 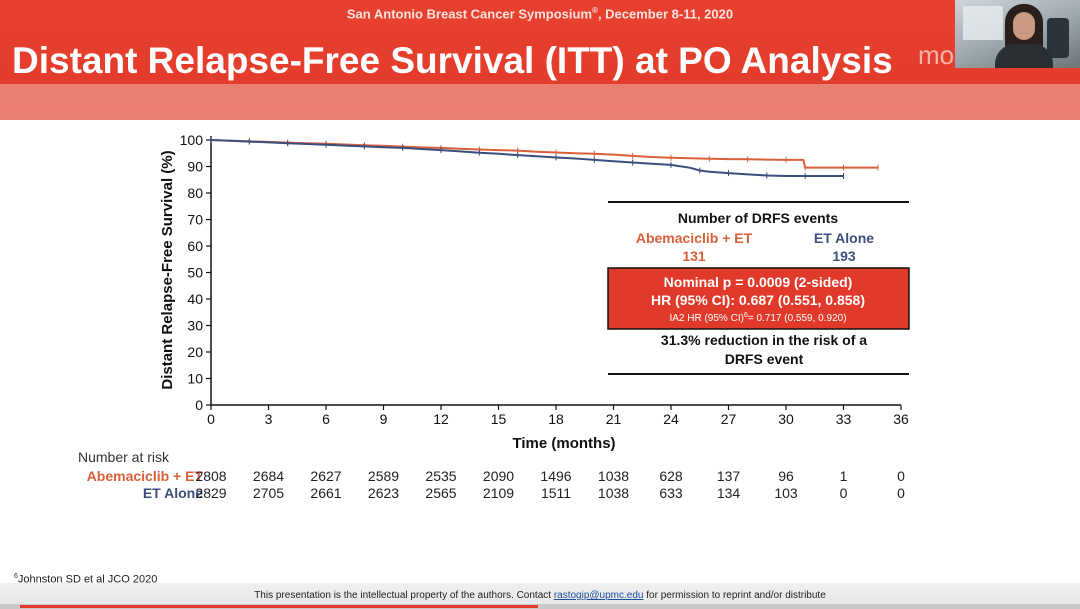 I want to click on ia2-label: IA2 HR (95% CI), so click(x=706, y=318).